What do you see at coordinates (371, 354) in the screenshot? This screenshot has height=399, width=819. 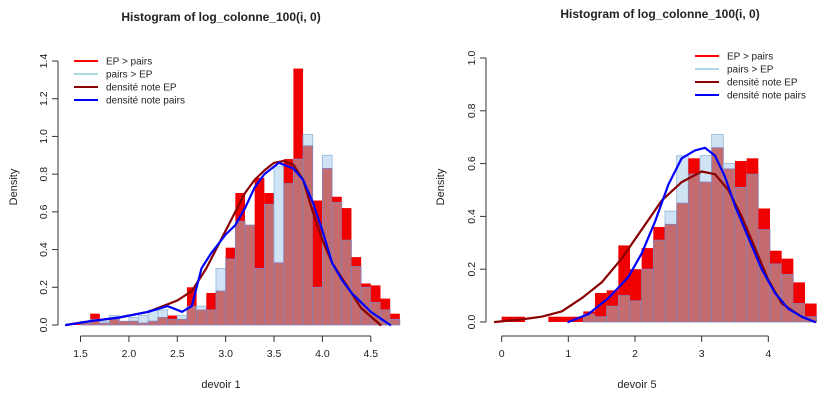 I see `x-tick-label-1-6: 4.5` at bounding box center [371, 354].